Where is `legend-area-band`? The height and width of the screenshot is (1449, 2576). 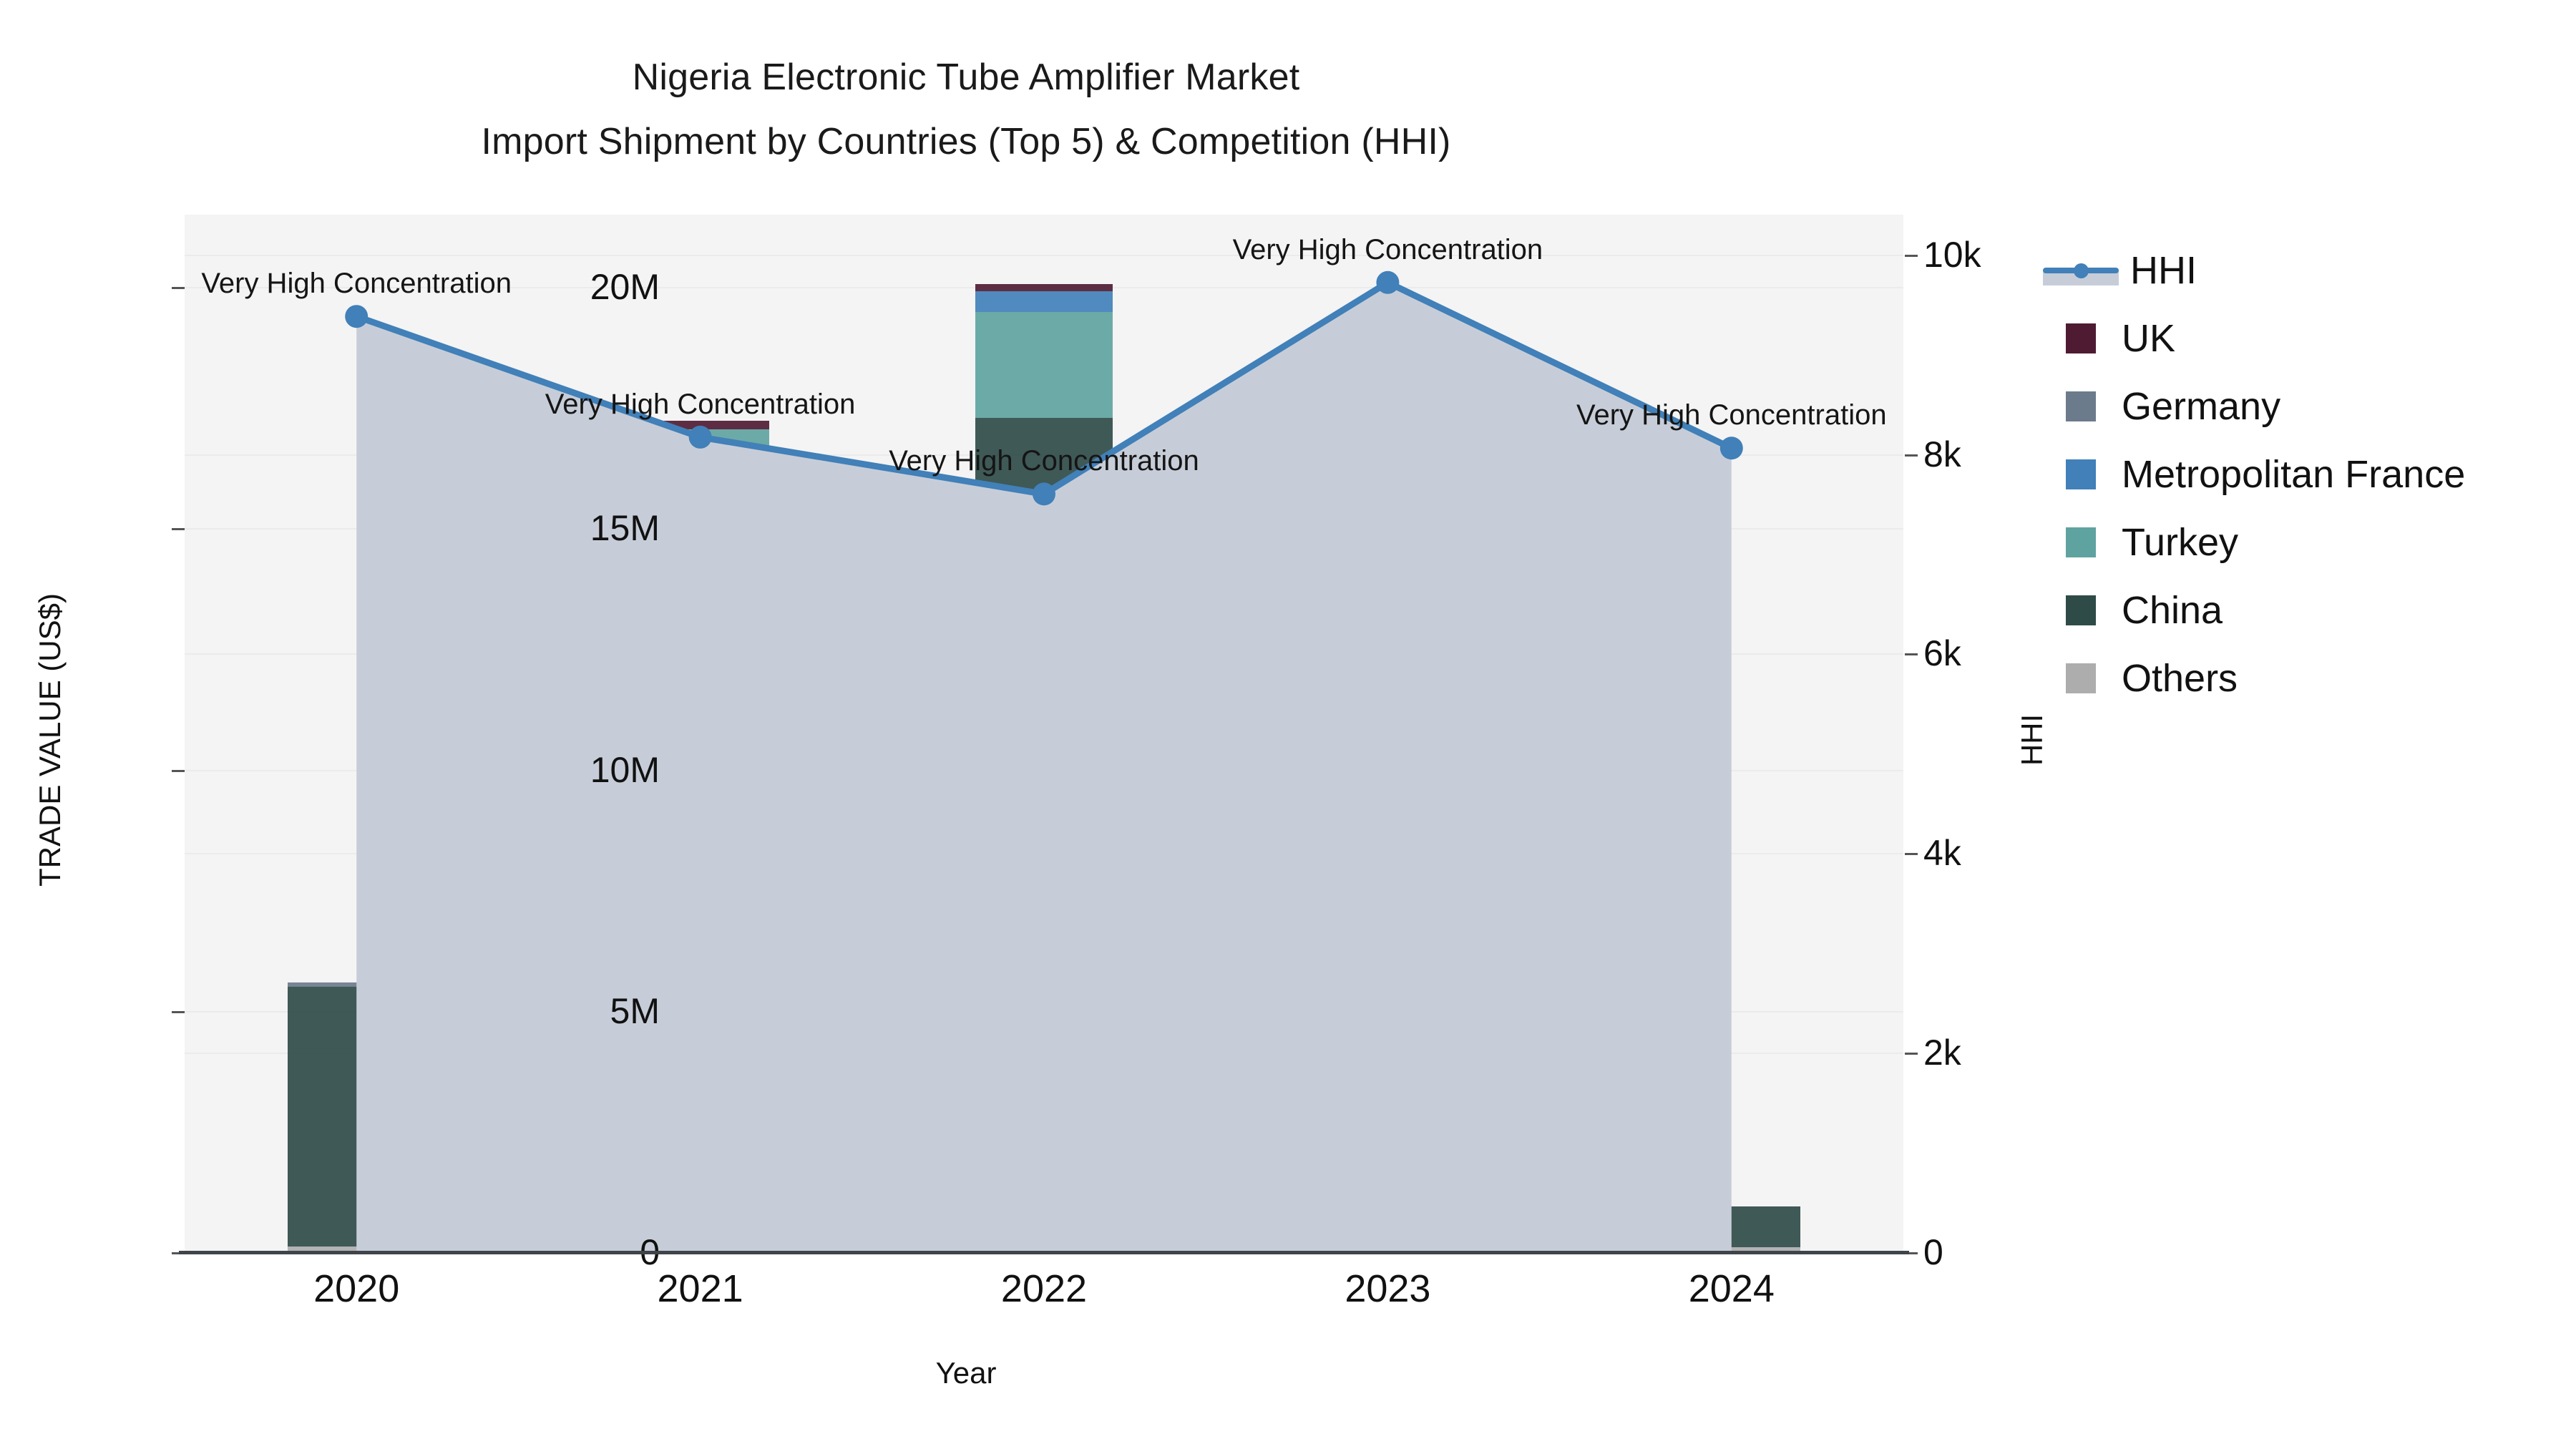
legend-area-band is located at coordinates (2081, 278).